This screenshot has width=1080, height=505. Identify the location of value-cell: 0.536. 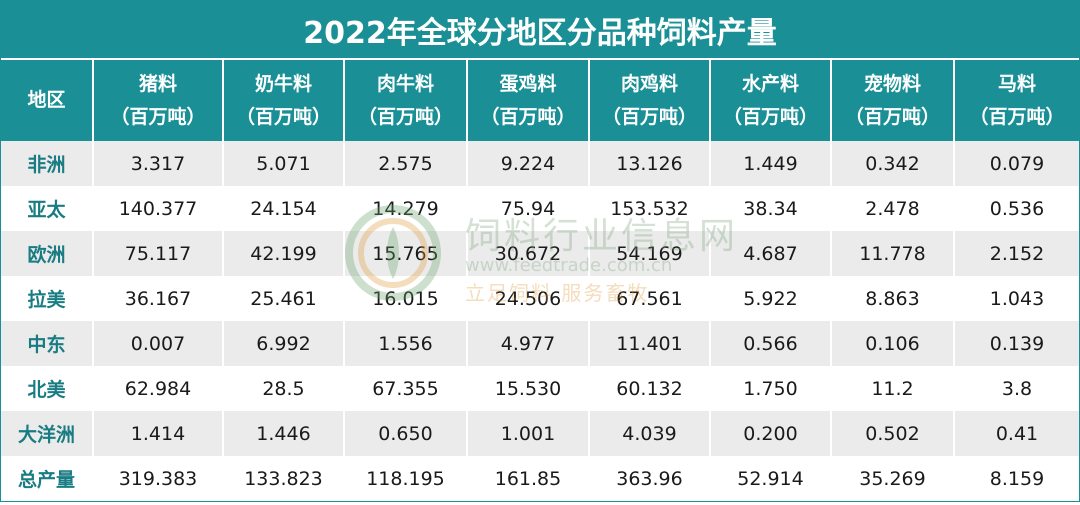
(1016, 208).